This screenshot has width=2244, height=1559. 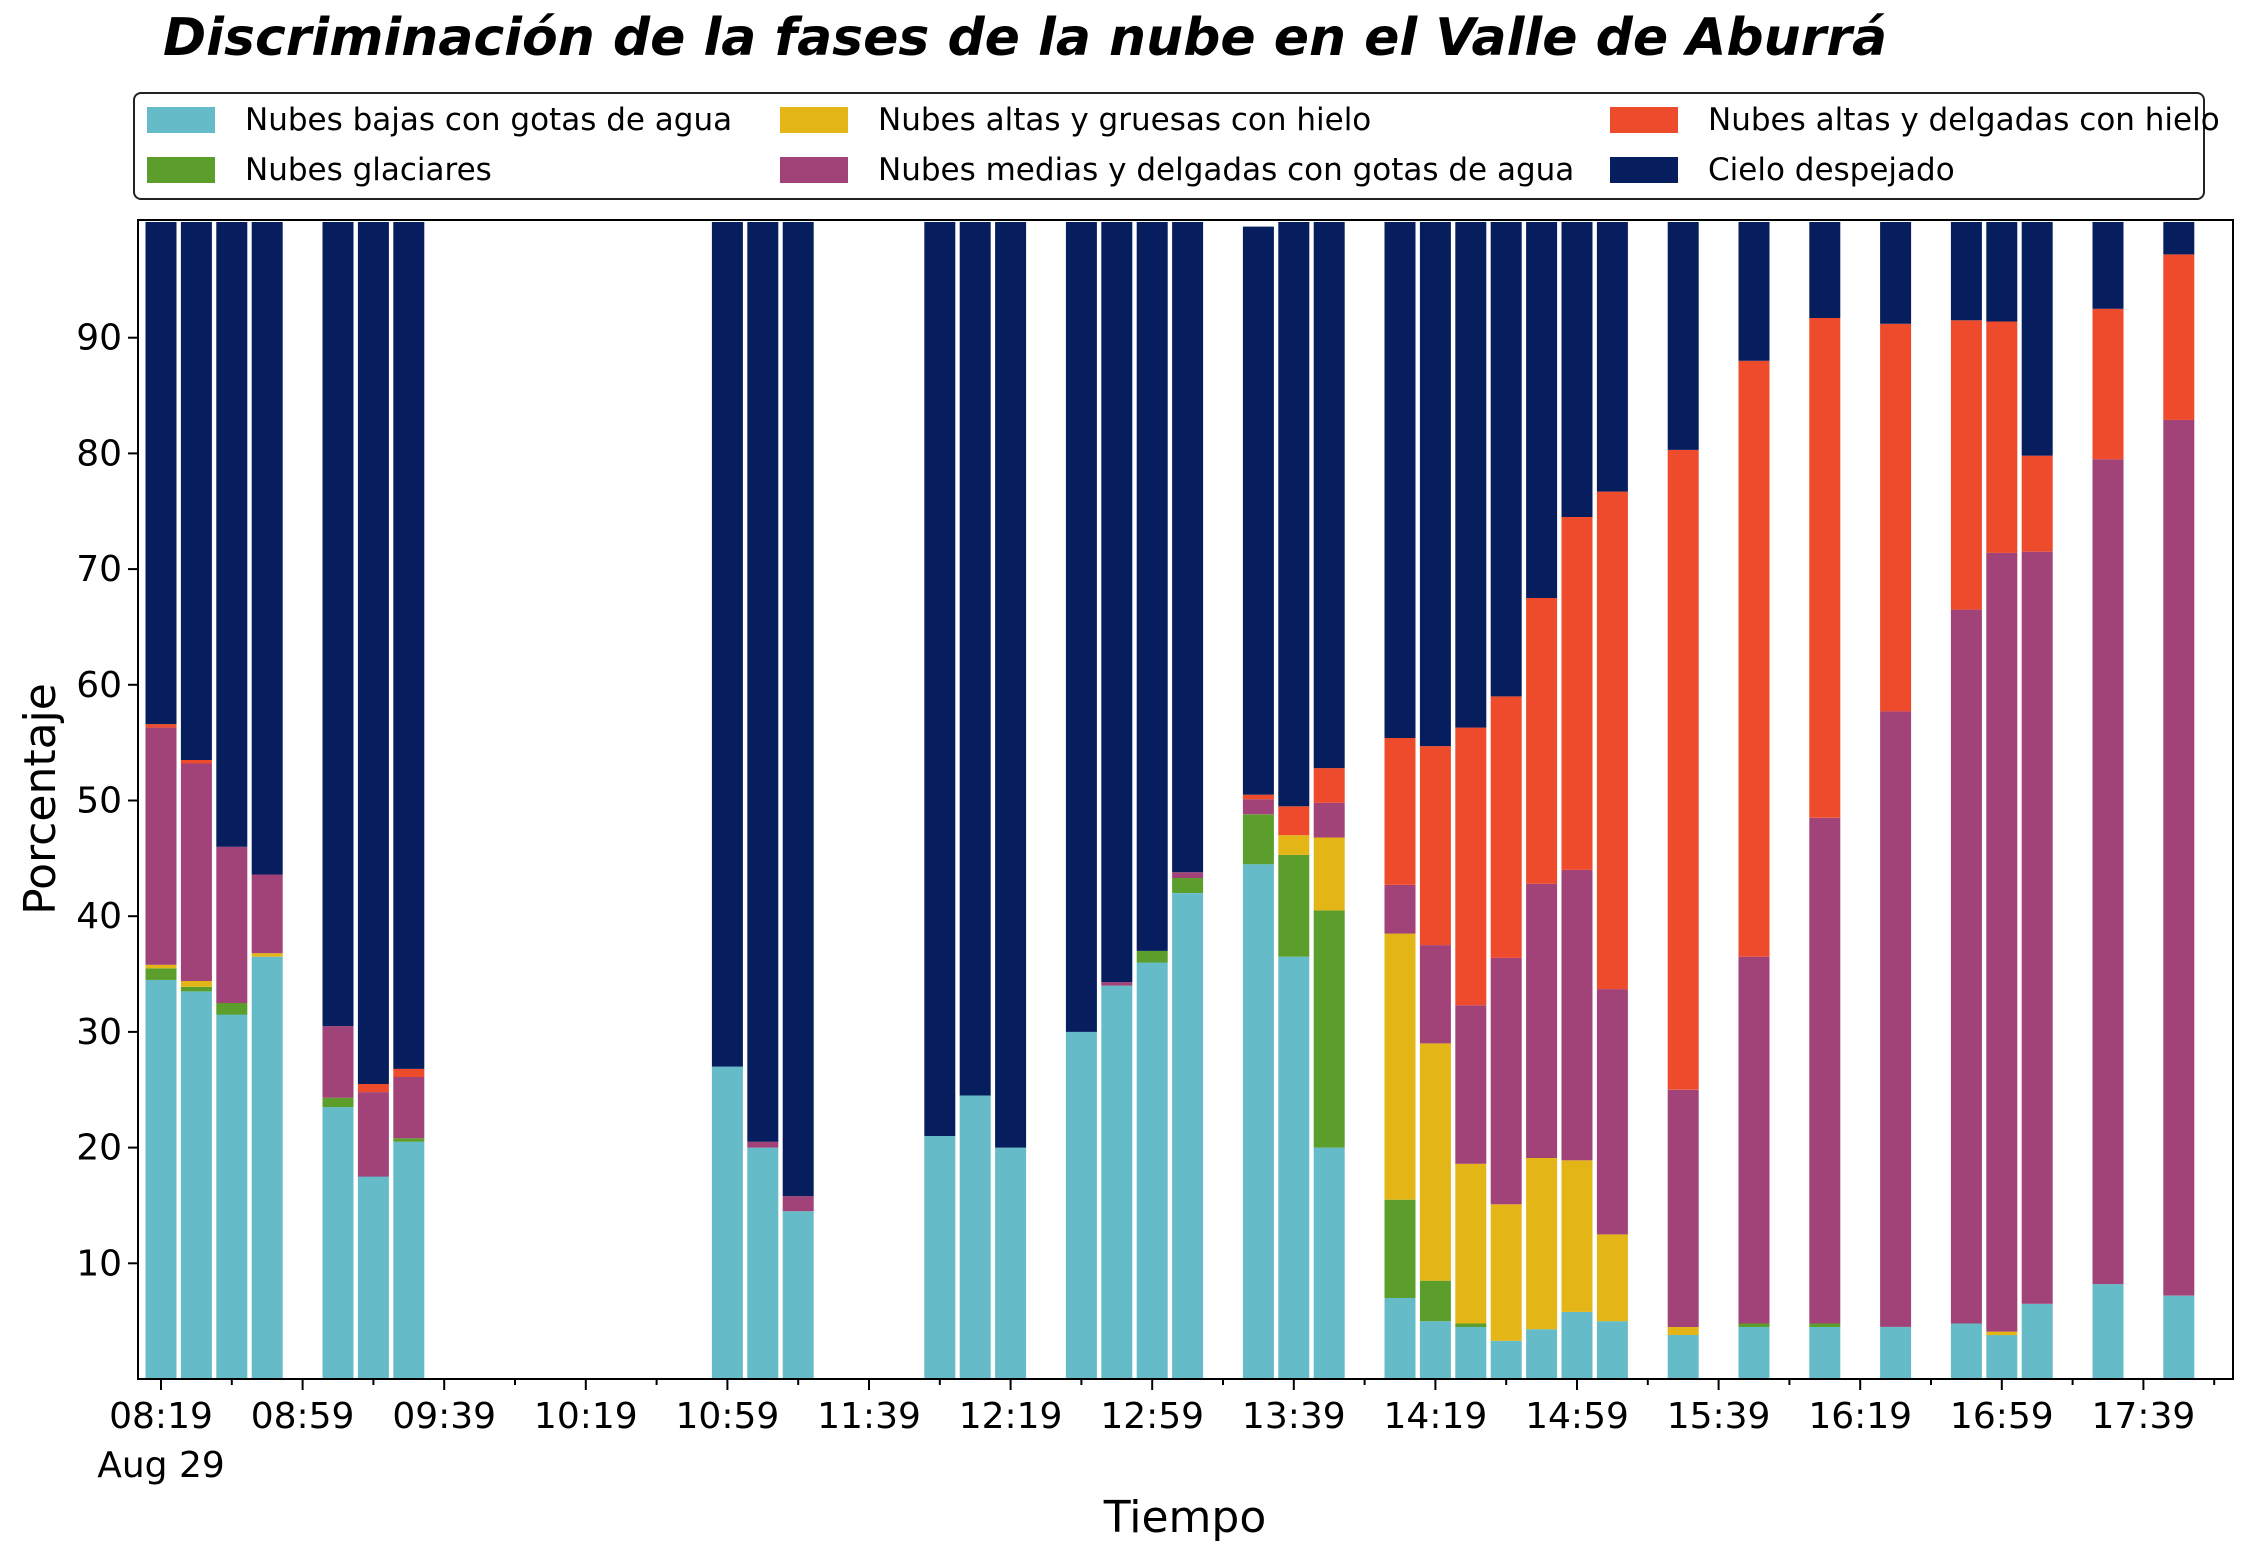 I want to click on y-tick-label: 90, so click(x=99, y=338).